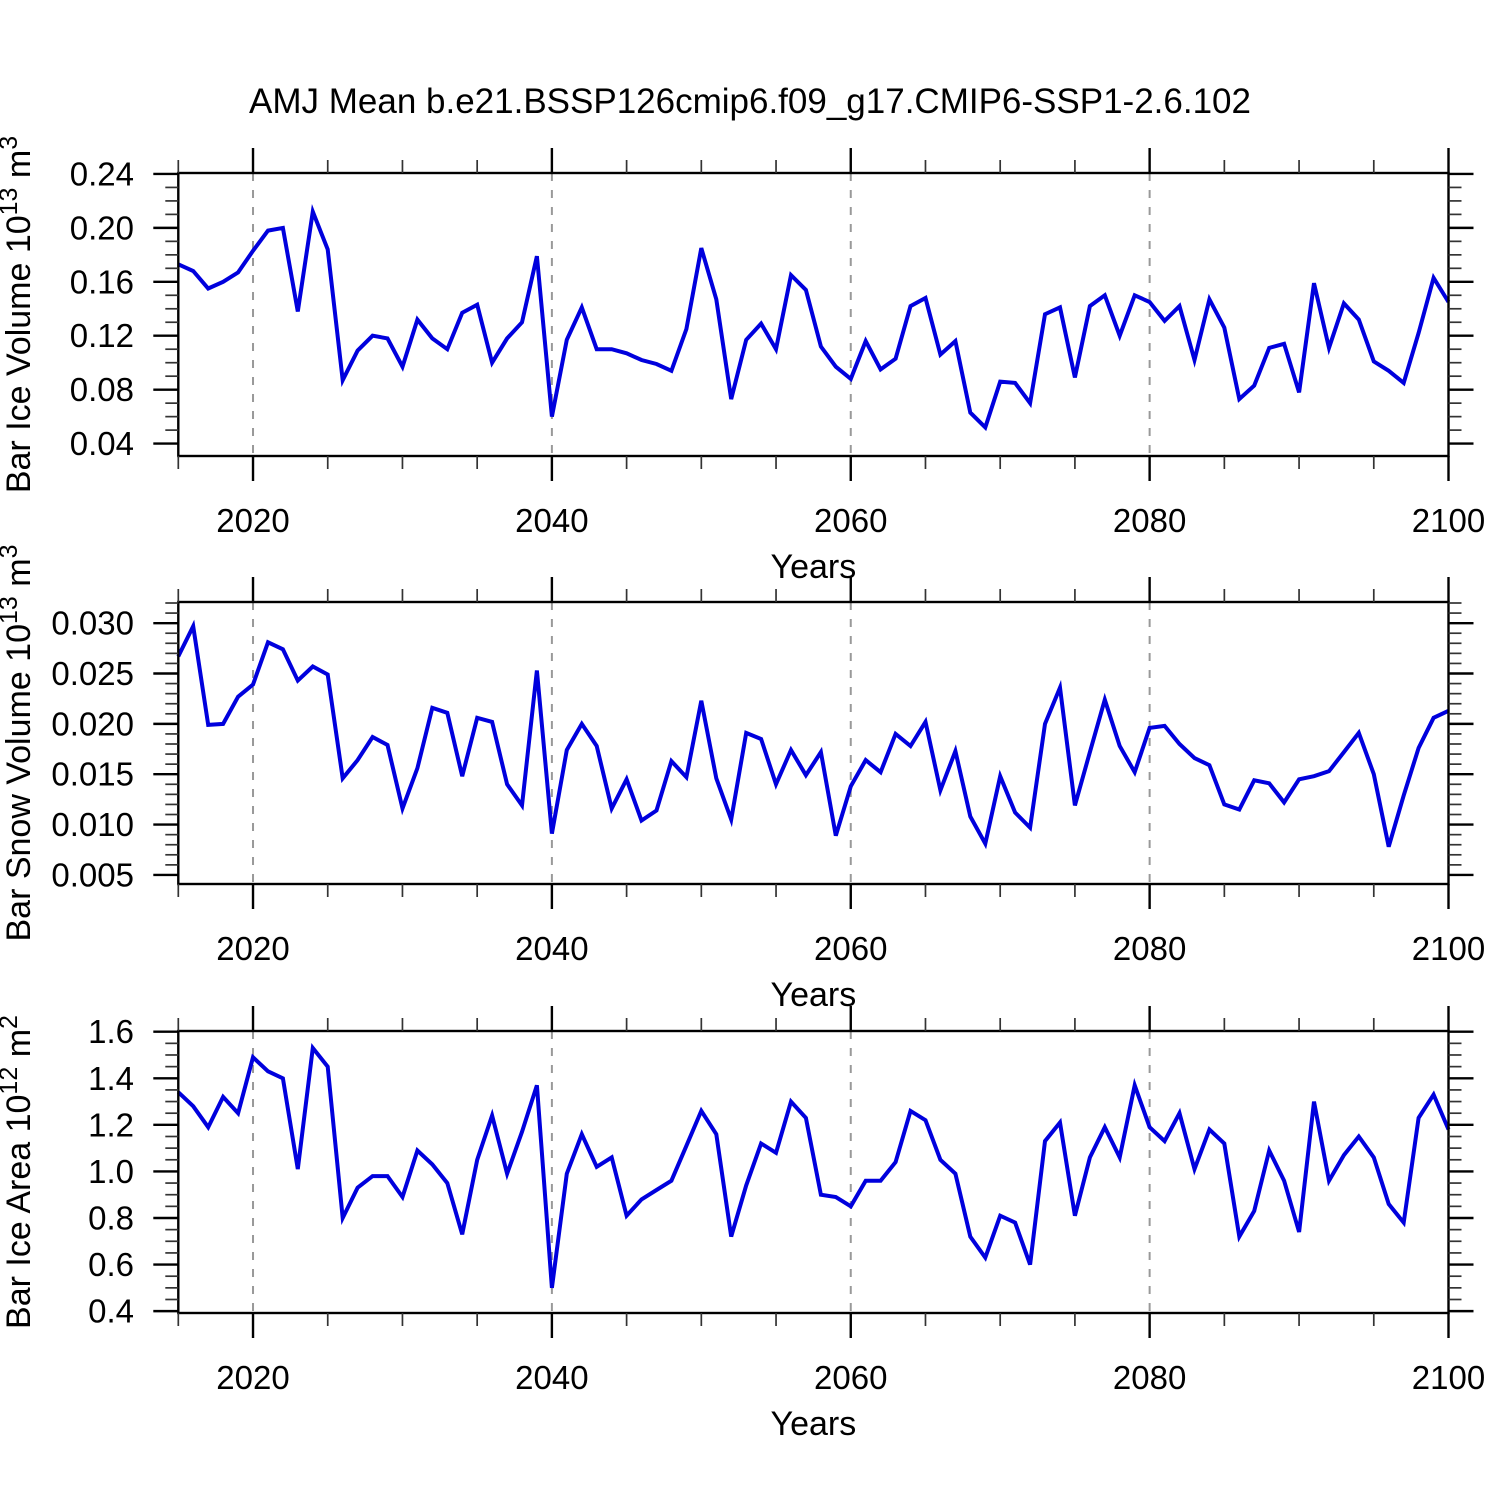  Describe the element at coordinates (92, 673) in the screenshot. I see `y-tick-label: 0.025` at that location.